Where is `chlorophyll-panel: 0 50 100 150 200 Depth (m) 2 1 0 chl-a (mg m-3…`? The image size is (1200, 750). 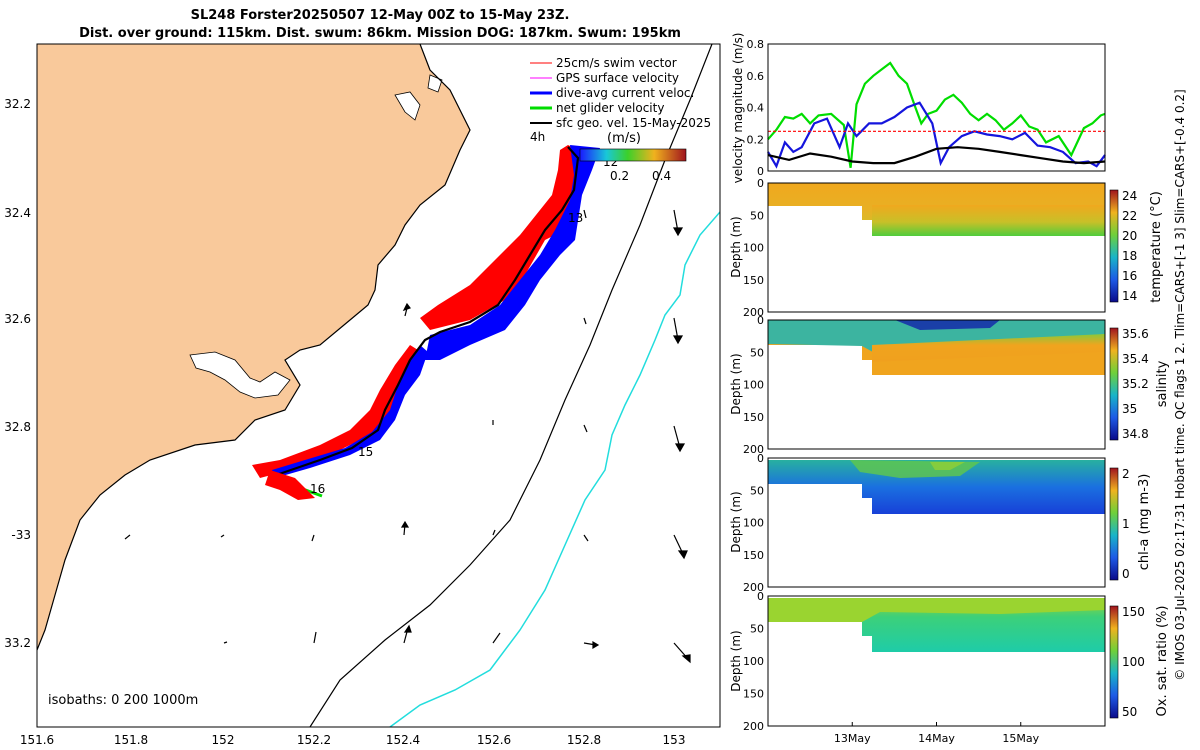 chlorophyll-panel: 0 50 100 150 200 Depth (m) 2 1 0 chl-a (mg m-3… is located at coordinates (940, 523).